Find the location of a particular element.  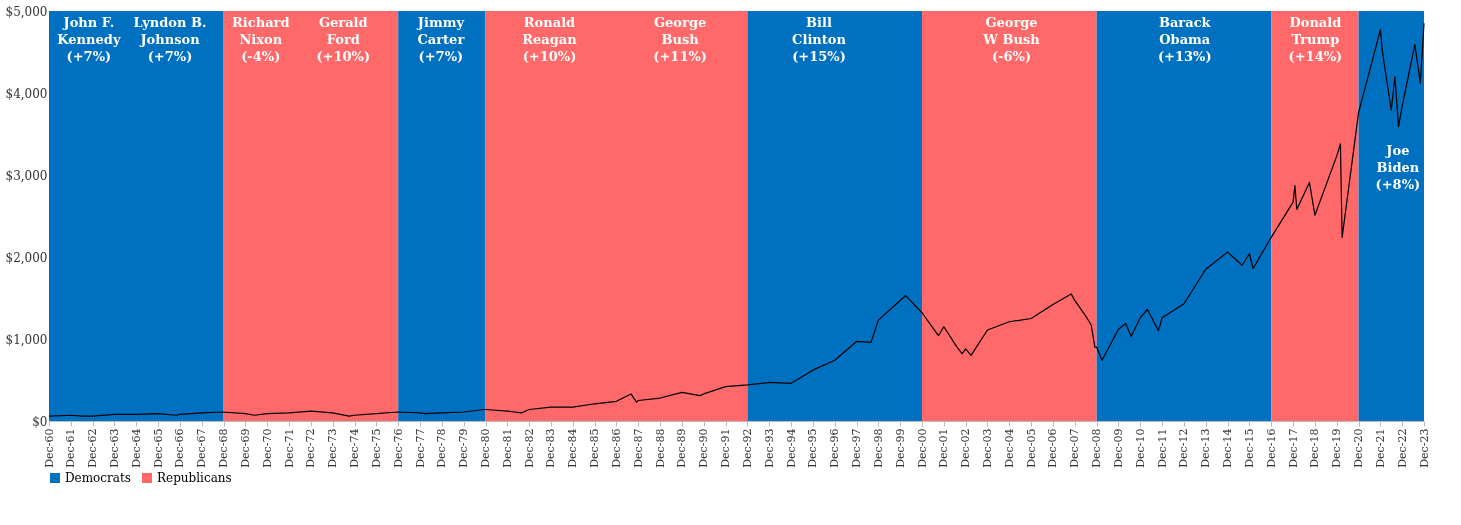

x-tick-label: Dec-62 is located at coordinates (93, 448).